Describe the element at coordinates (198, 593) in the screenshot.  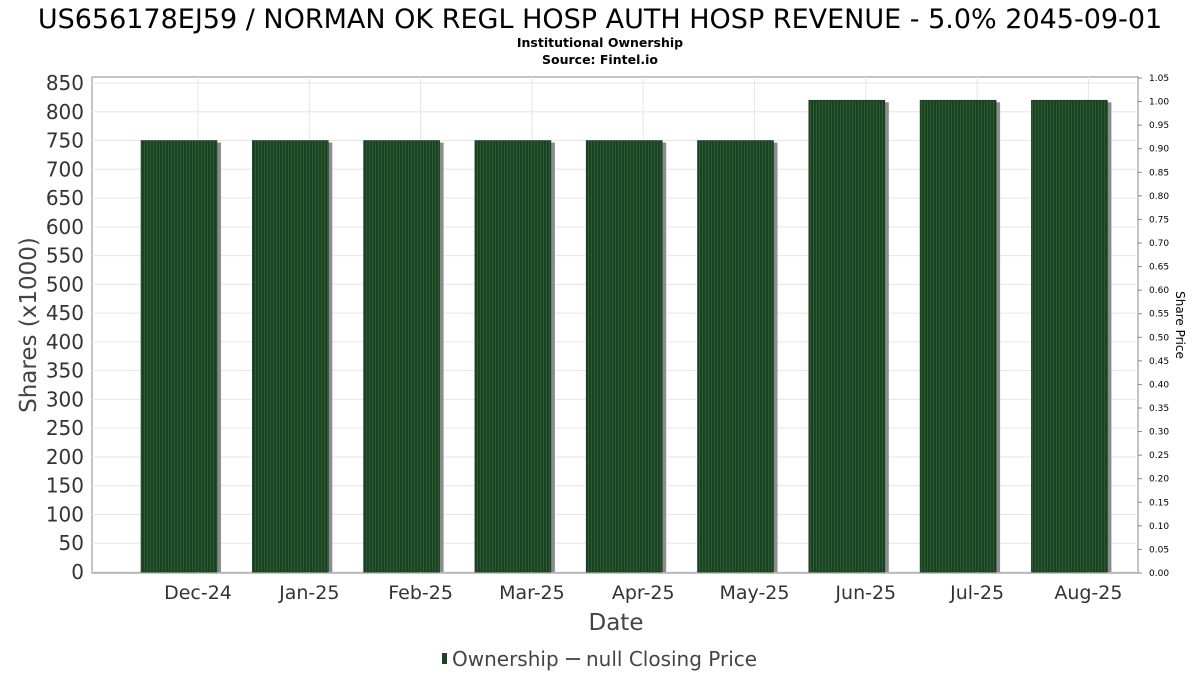
I see `x-tick-label: Dec-24` at that location.